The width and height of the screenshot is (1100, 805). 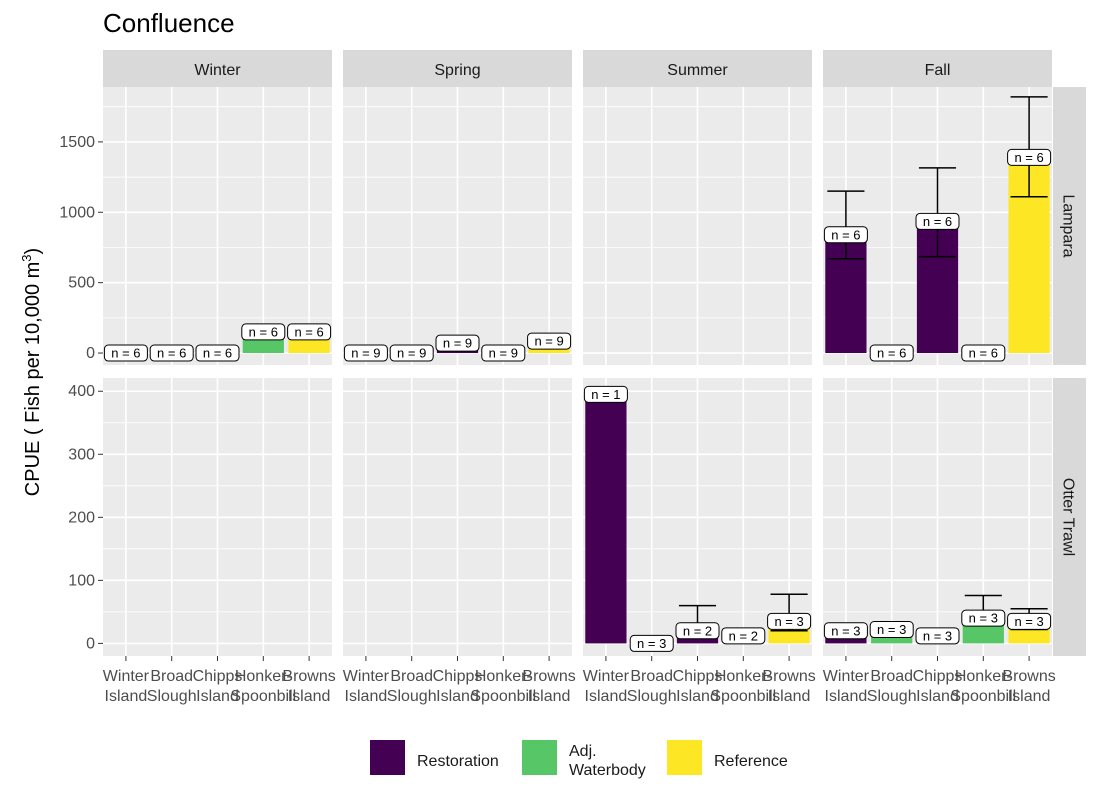 I want to click on y-tick-label: 1000, so click(x=77, y=212).